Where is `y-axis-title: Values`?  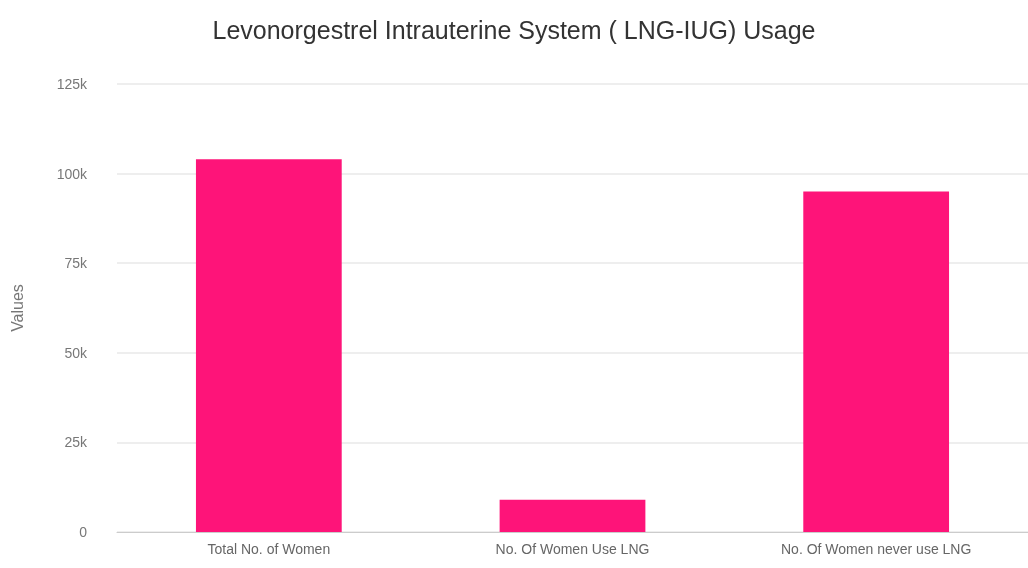
y-axis-title: Values is located at coordinates (17, 308).